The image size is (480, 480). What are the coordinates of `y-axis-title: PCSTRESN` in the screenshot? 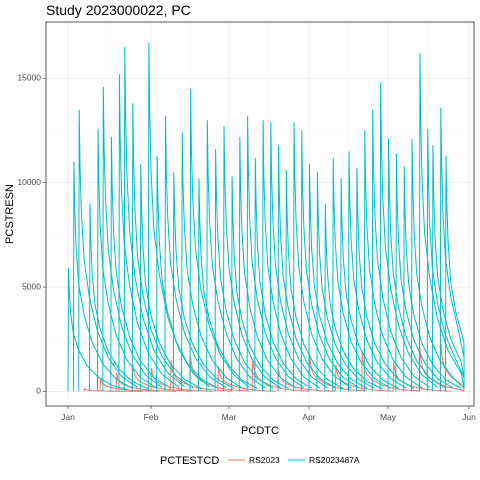 It's located at (10, 214).